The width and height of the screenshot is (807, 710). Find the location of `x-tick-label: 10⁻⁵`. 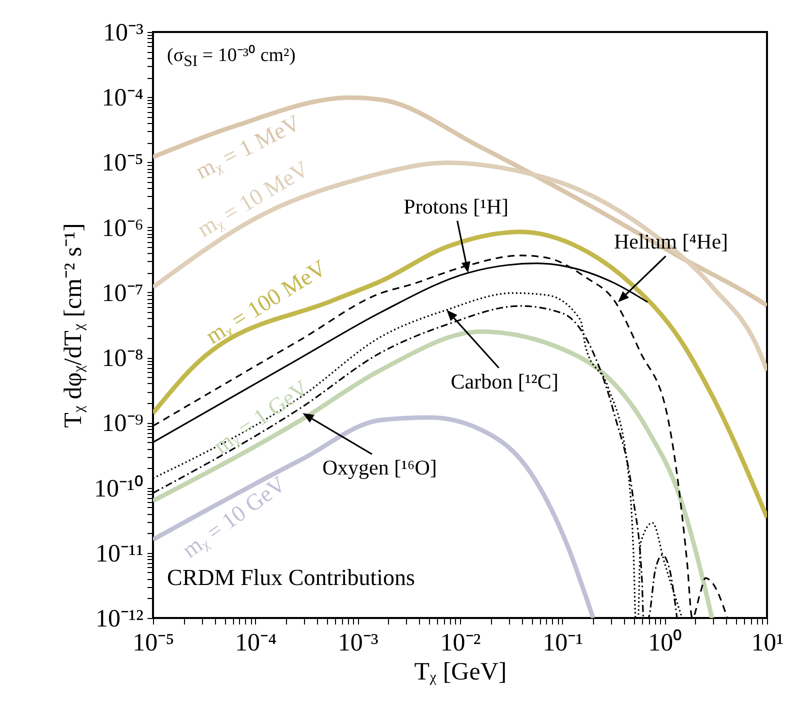

x-tick-label: 10⁻⁵ is located at coordinates (153, 643).